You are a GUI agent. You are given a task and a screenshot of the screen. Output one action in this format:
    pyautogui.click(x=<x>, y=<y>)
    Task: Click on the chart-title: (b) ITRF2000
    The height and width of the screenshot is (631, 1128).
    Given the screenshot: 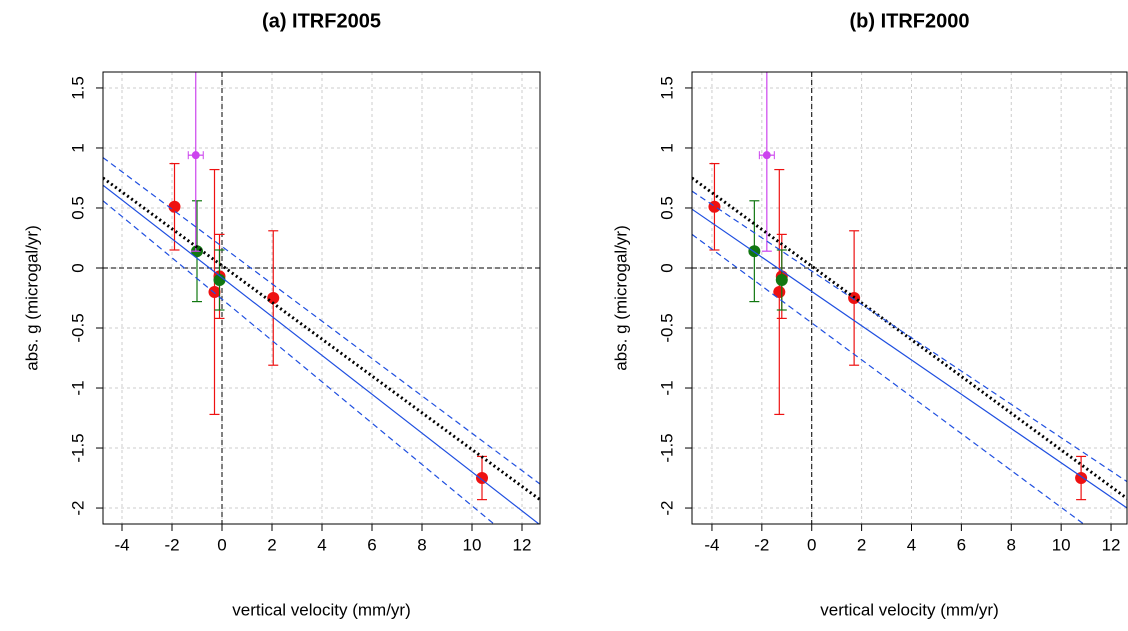 What is the action you would take?
    pyautogui.click(x=909, y=21)
    